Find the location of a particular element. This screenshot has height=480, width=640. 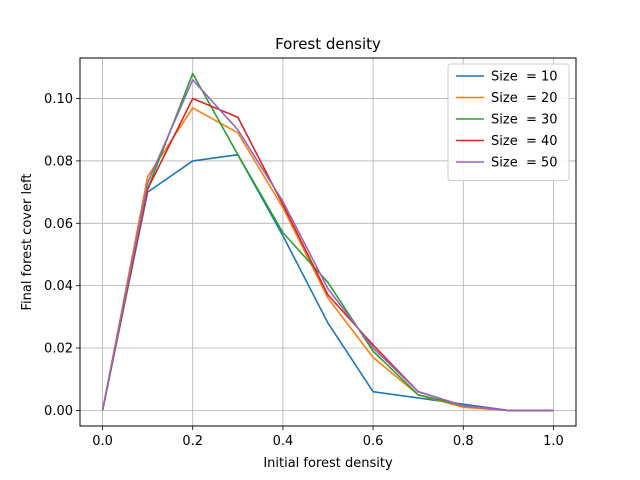

x-tick-label: 1.0 is located at coordinates (553, 441).